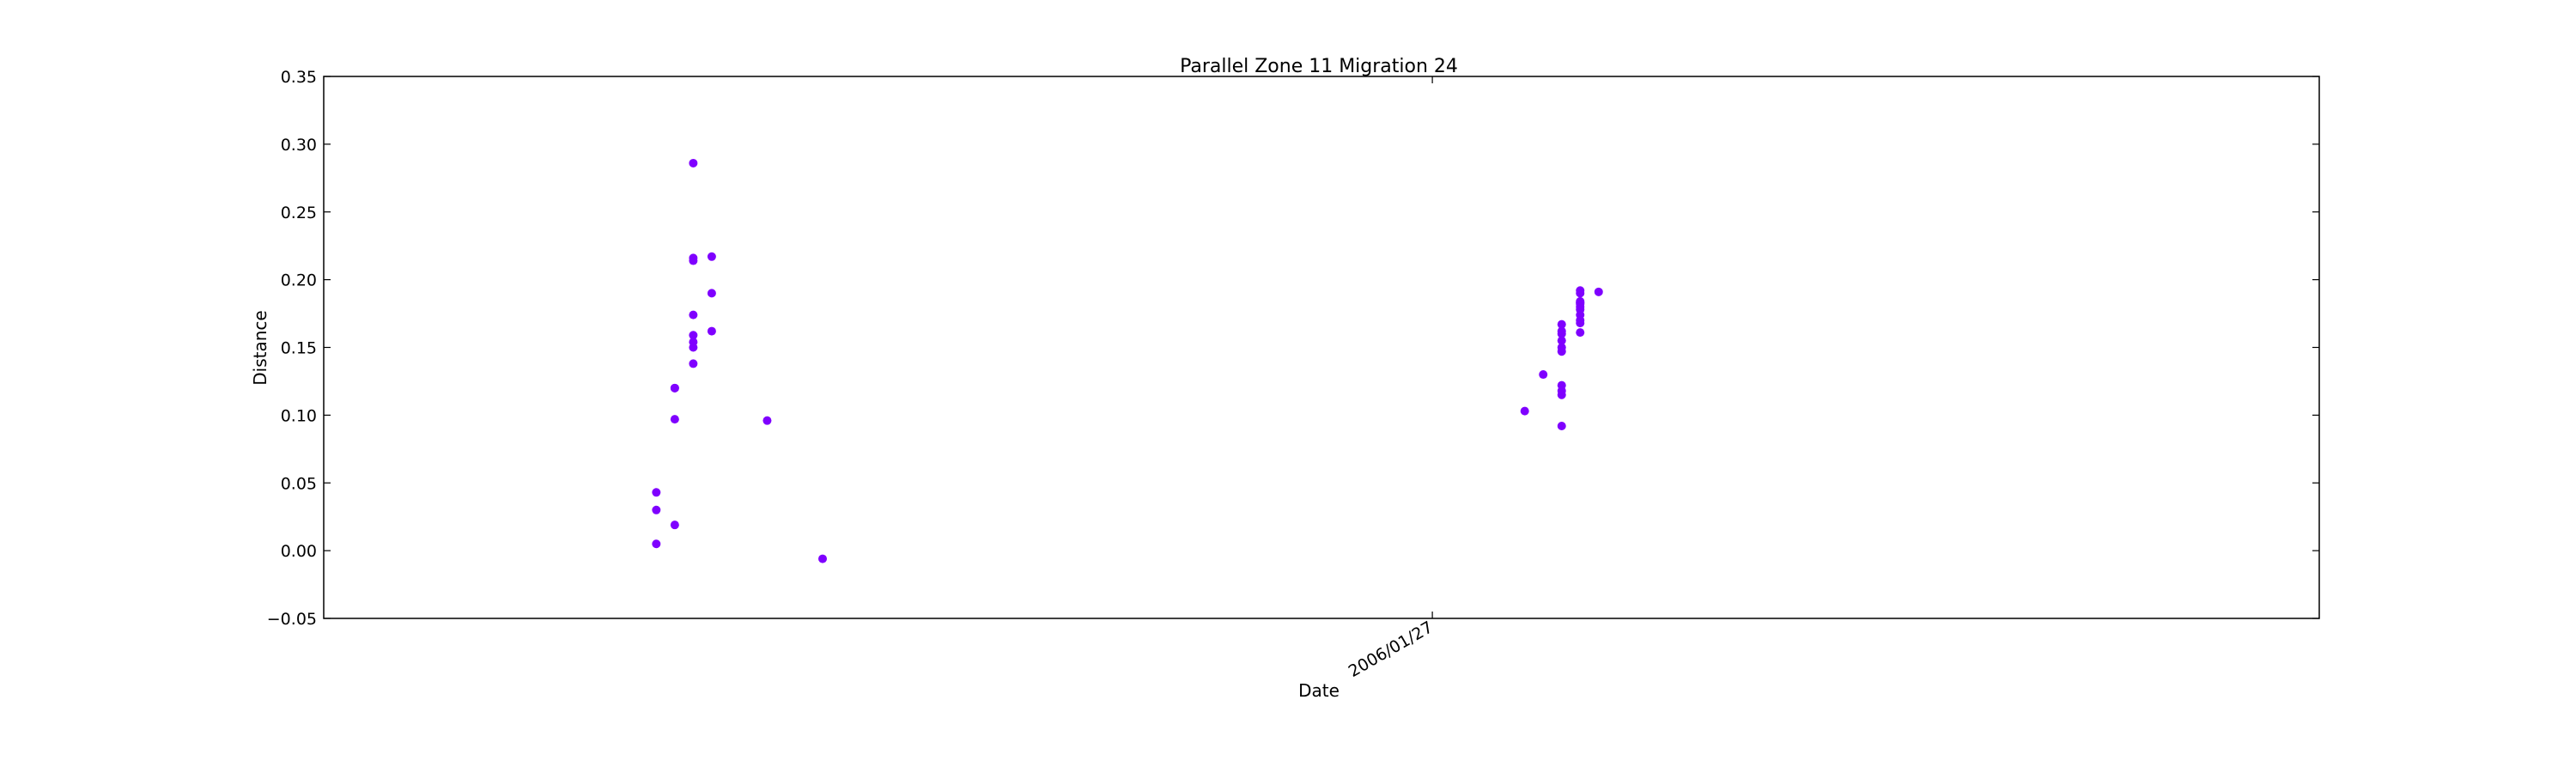  What do you see at coordinates (1319, 66) in the screenshot?
I see `chart-title: Parallel Zone 11 Migration 24` at bounding box center [1319, 66].